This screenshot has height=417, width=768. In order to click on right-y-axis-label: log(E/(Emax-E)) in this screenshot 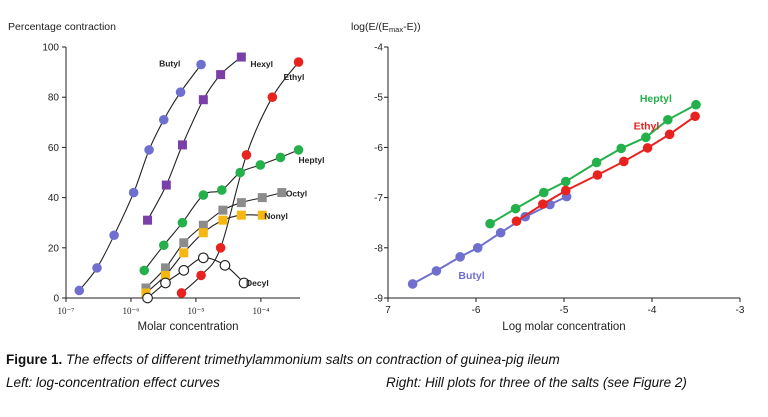, I will do `click(386, 27)`.